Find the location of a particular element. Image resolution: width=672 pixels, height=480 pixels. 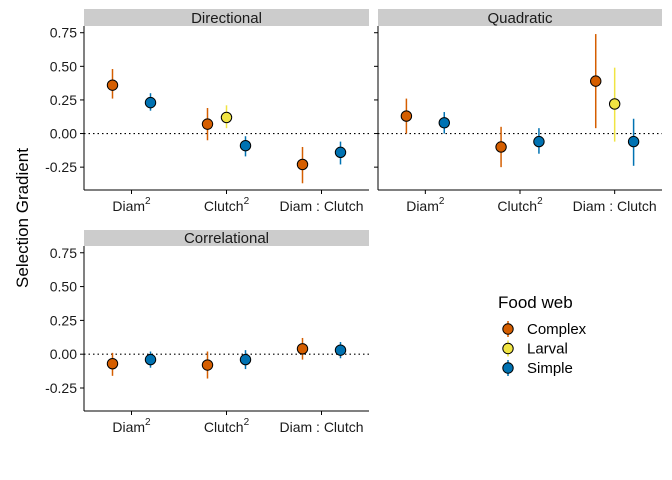

legend-key-complex is located at coordinates (508, 329).